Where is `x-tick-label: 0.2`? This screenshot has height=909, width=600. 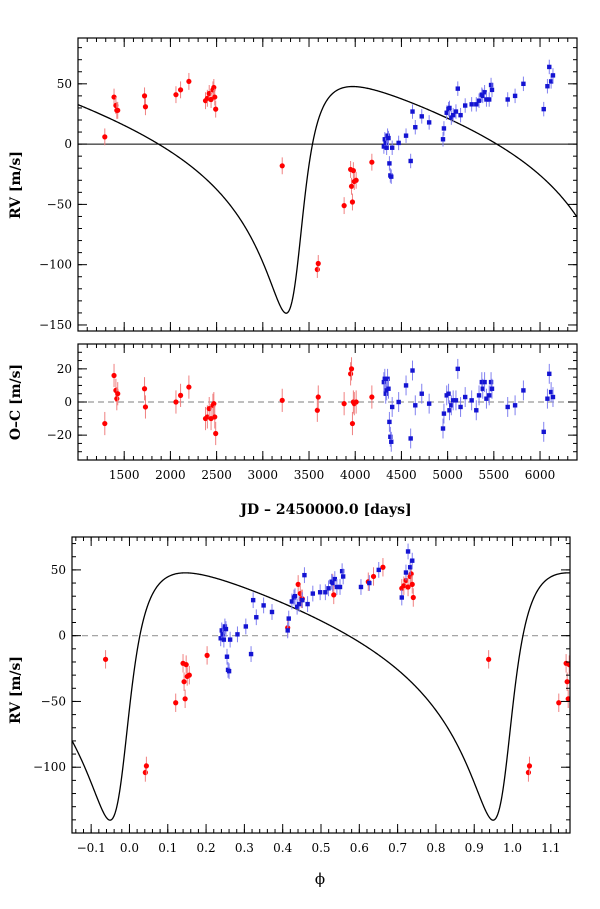 x-tick-label: 0.2 is located at coordinates (206, 848).